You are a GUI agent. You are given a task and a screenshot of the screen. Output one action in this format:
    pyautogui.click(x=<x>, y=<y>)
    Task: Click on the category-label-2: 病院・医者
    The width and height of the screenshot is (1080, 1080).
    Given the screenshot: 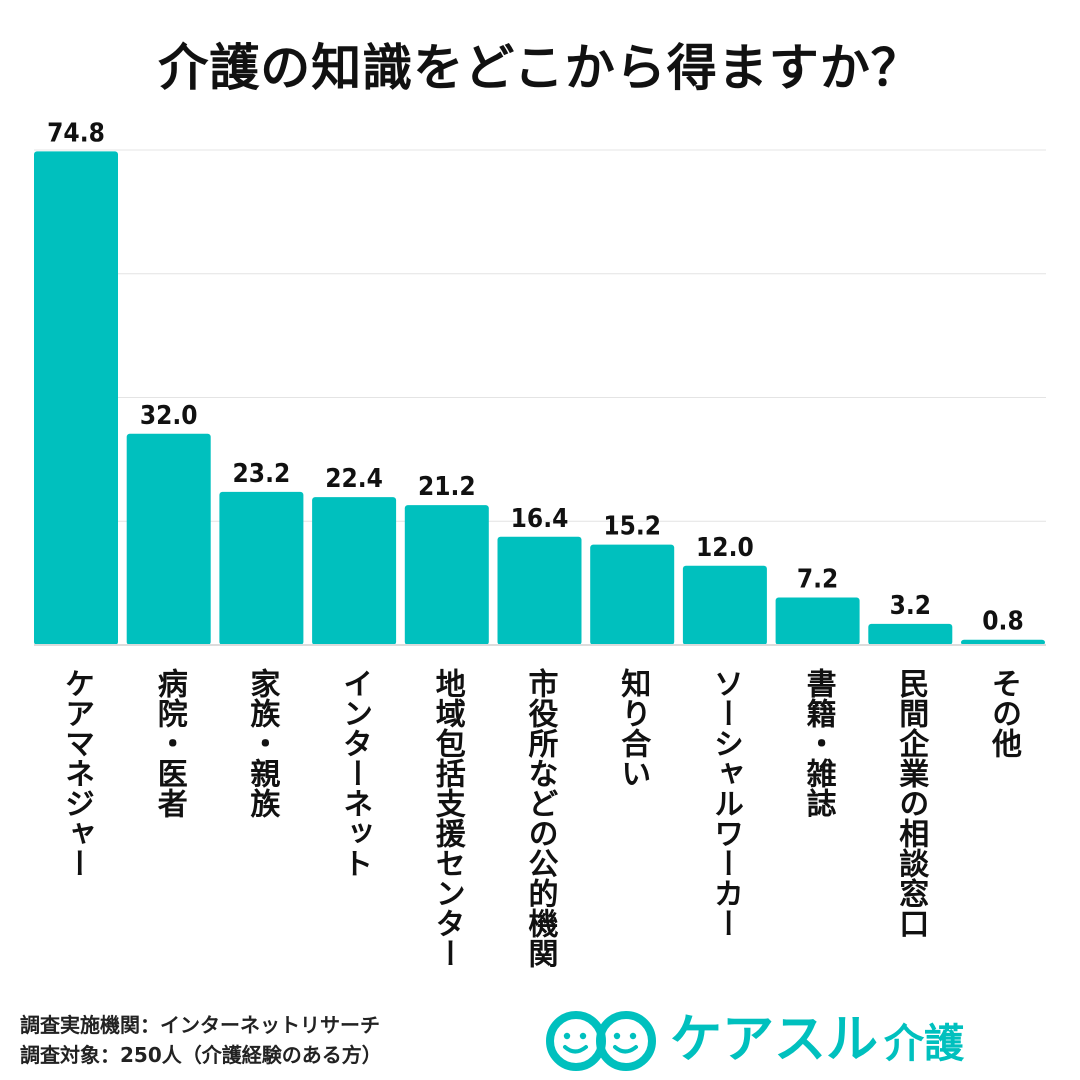 What is the action you would take?
    pyautogui.click(x=169, y=743)
    